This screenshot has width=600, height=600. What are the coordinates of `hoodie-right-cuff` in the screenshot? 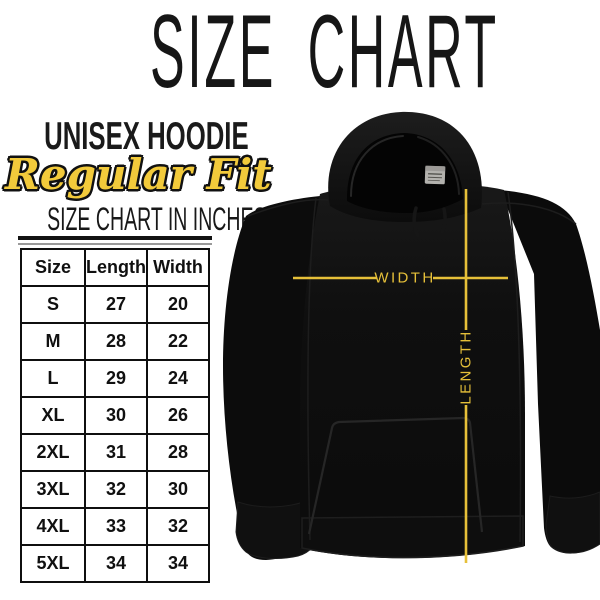 It's located at (572, 522).